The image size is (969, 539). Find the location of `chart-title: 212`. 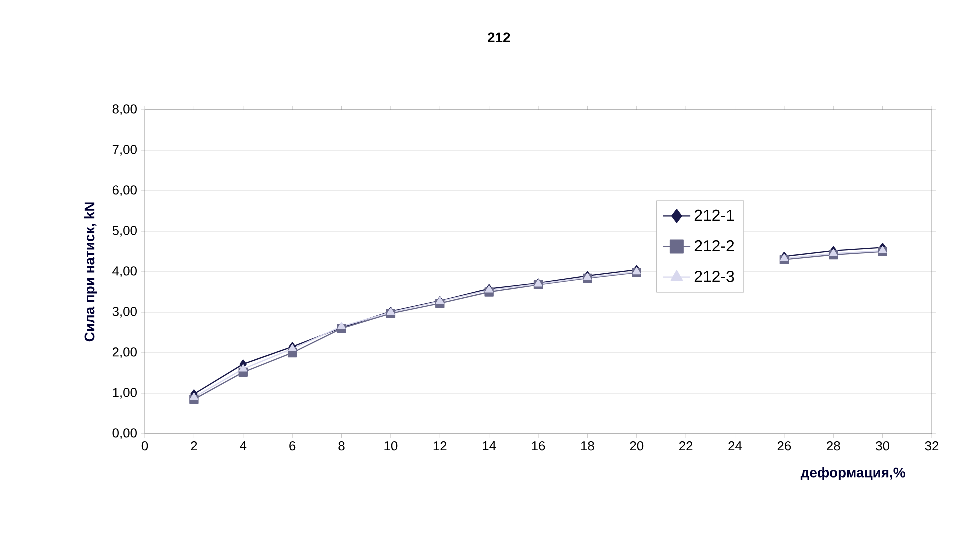

chart-title: 212 is located at coordinates (499, 37).